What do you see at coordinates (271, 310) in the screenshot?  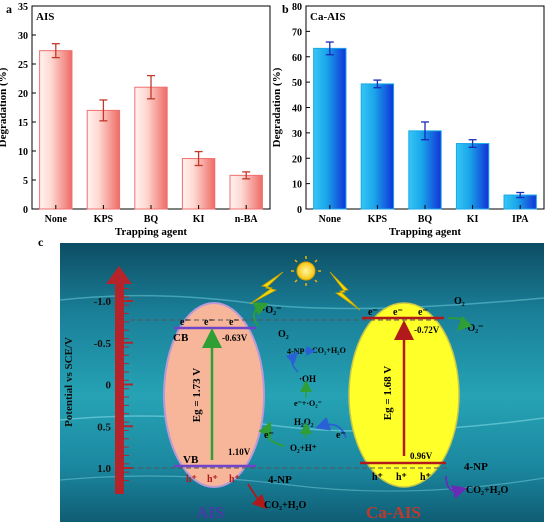 I see `ais-superoxide: ·O₂⁻` at bounding box center [271, 310].